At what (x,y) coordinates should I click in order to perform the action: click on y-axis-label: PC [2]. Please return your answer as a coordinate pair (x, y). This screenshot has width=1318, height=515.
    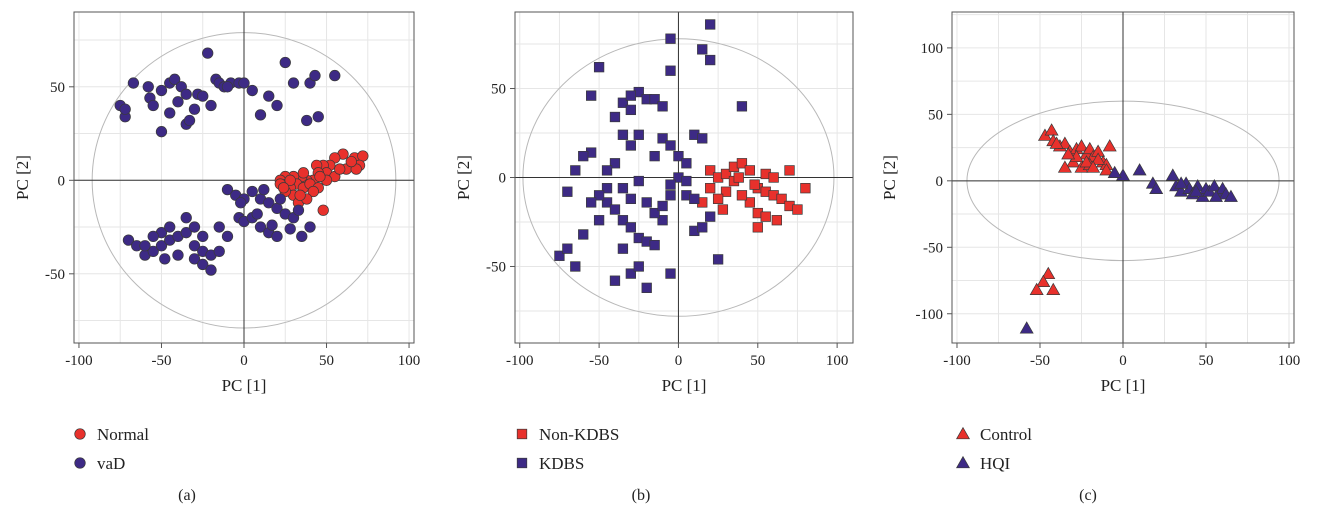
    Looking at the image, I should click on (889, 177).